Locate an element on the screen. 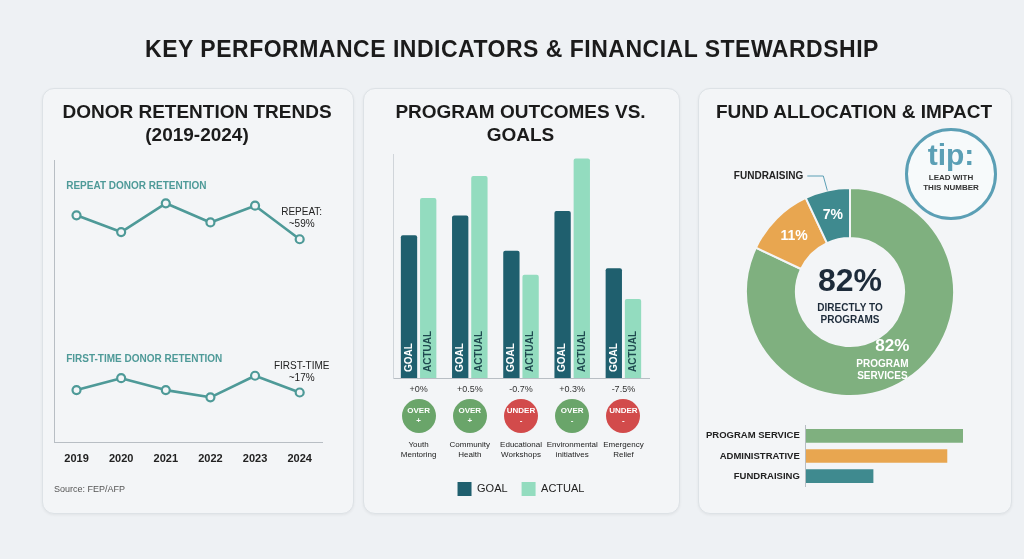  text: DIRECTLY TO PROGRAMS is located at coordinates (850, 313).